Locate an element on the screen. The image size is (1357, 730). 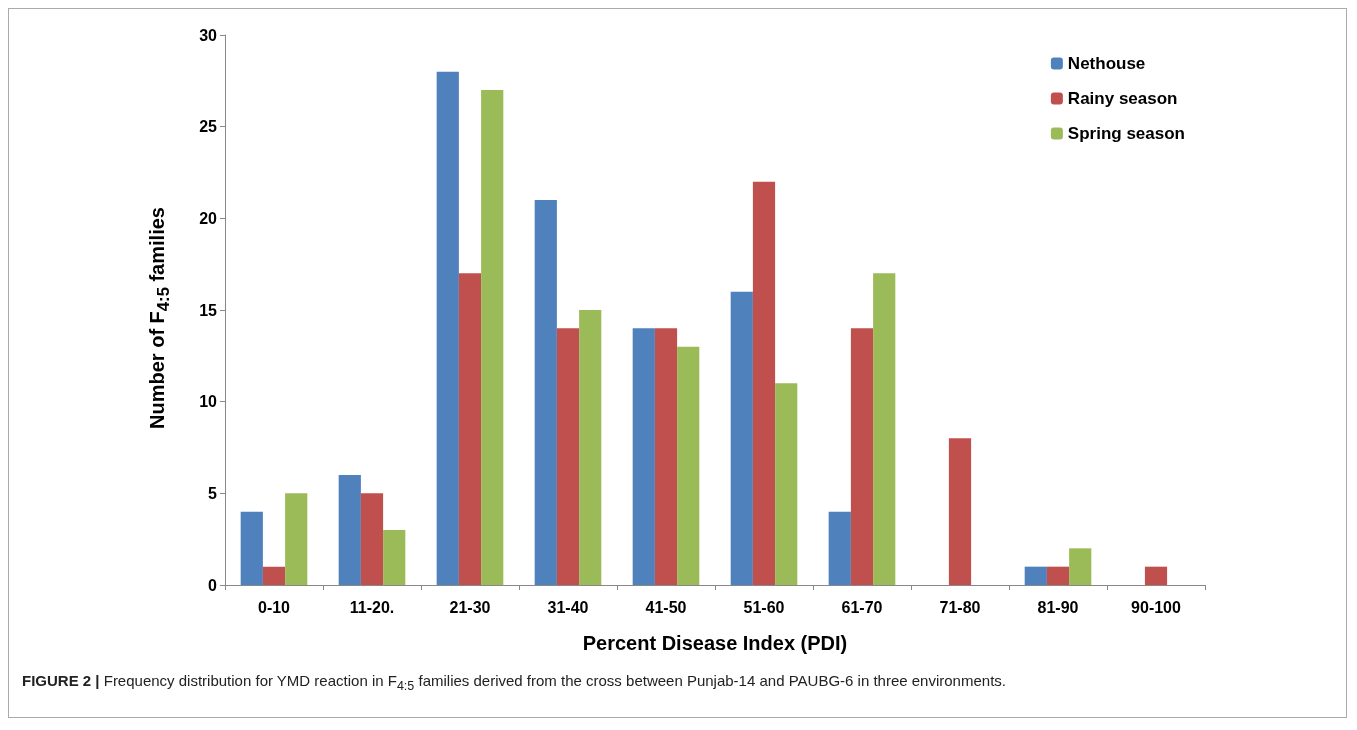
caption: FIGURE 2 | Frequency distribution for YMD reaction in F$_{4:5}$ families derived from the cross between Punjab-14 and PAUBG-6 in three environments. is located at coordinates (514, 682).